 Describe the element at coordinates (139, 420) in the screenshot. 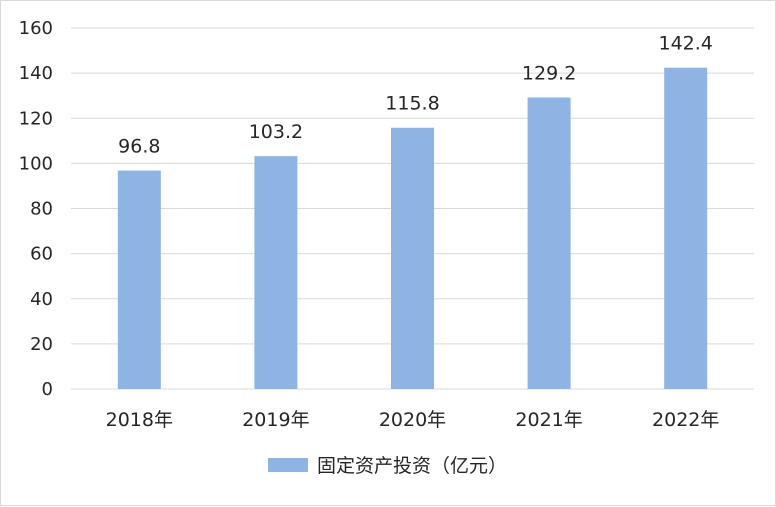

I see `x-category-label: 2018年` at that location.